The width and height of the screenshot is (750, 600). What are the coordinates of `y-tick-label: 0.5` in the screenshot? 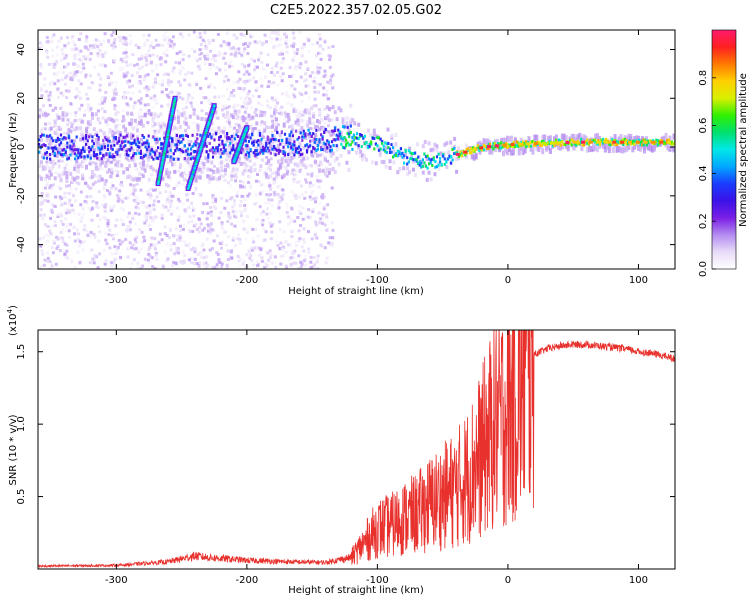 It's located at (21, 497).